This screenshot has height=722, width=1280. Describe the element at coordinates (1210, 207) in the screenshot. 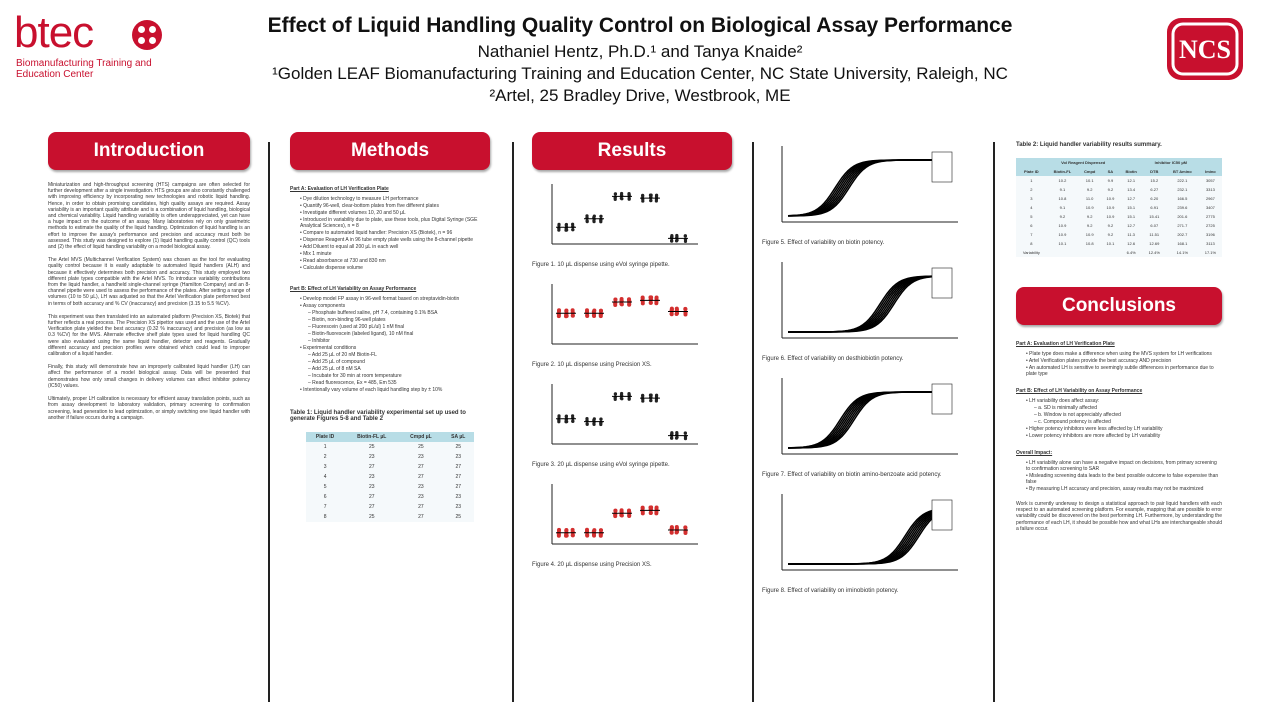

I see `table-cell: 3407` at that location.